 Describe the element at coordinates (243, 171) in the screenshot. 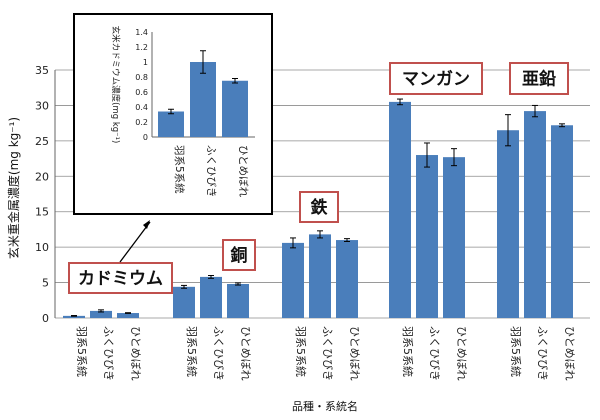

I see `inset-x-tick-label: ひとめぼれ` at that location.